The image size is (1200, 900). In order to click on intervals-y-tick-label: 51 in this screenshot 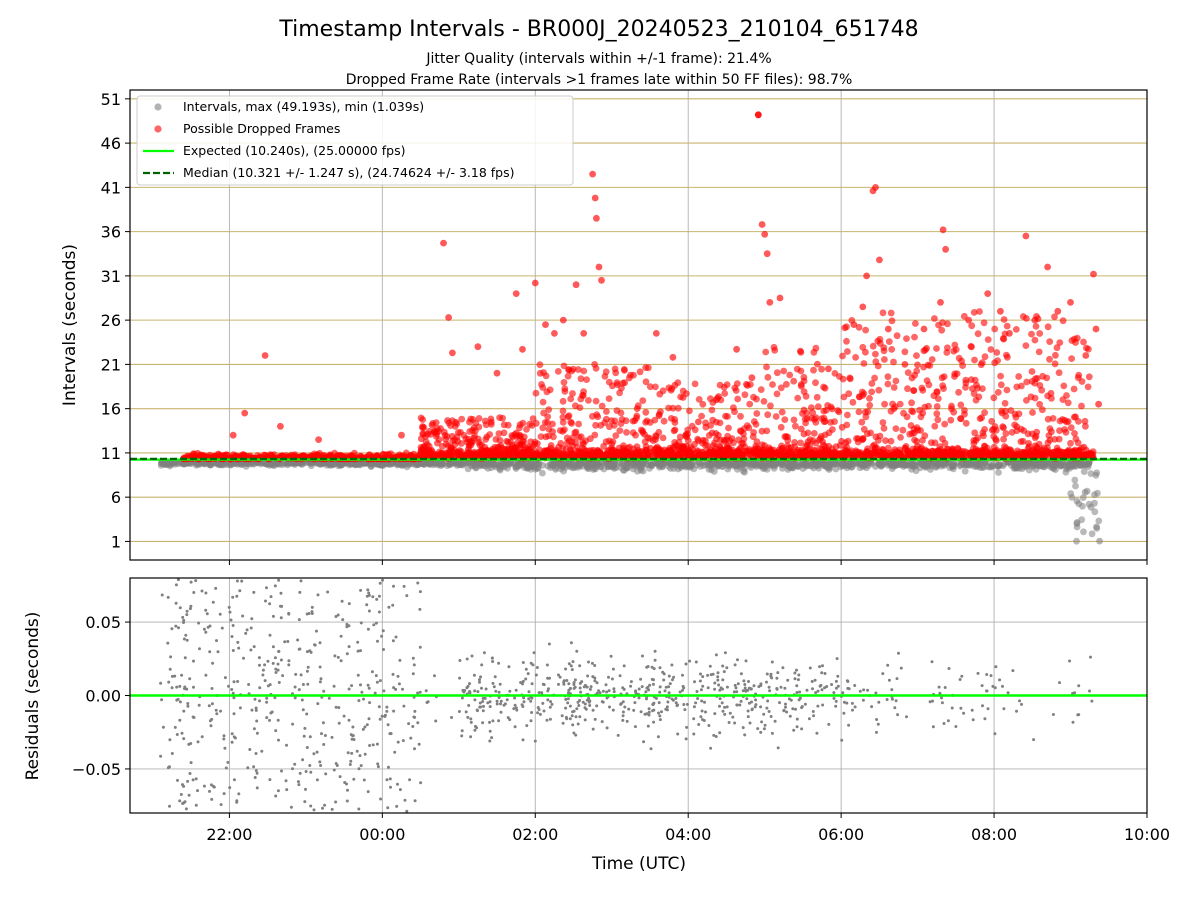, I will do `click(111, 99)`.